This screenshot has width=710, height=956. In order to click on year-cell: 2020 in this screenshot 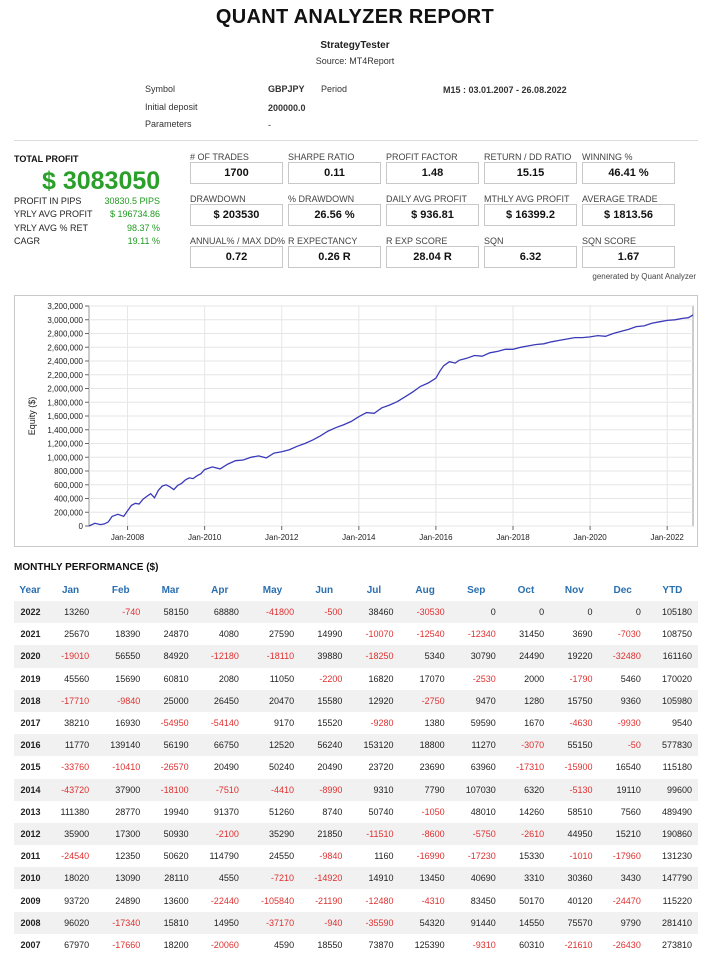, I will do `click(30, 656)`.